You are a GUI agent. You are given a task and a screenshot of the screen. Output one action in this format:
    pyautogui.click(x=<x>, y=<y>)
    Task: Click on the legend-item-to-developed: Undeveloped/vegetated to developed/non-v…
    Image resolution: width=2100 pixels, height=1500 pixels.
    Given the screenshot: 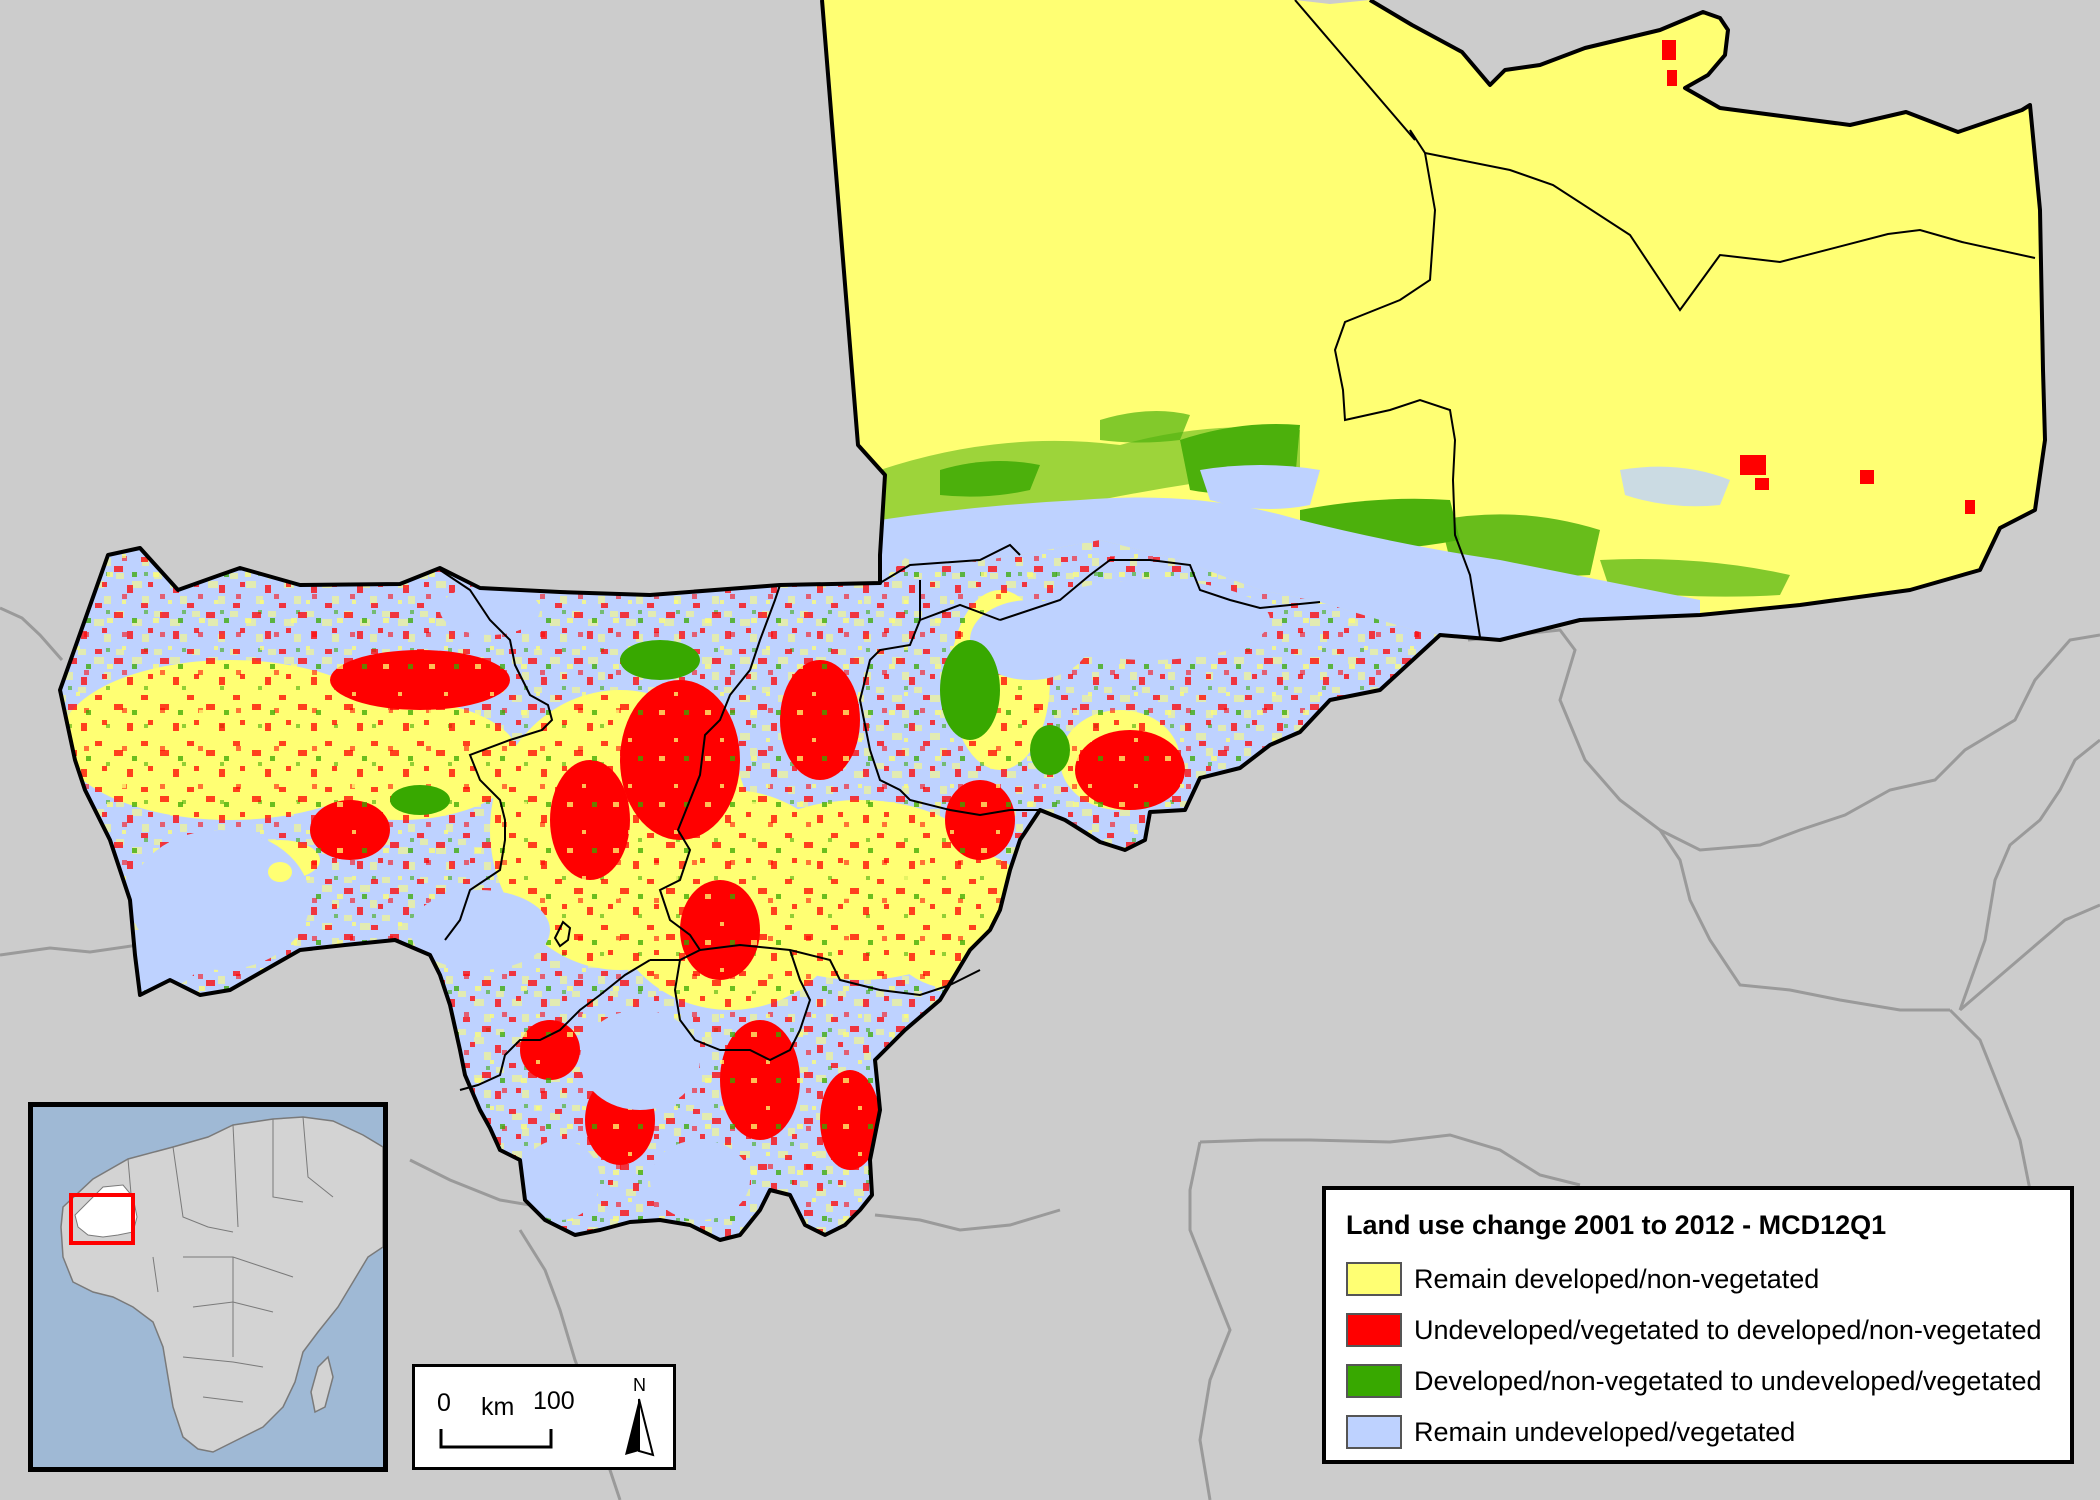 What is the action you would take?
    pyautogui.click(x=1697, y=1330)
    